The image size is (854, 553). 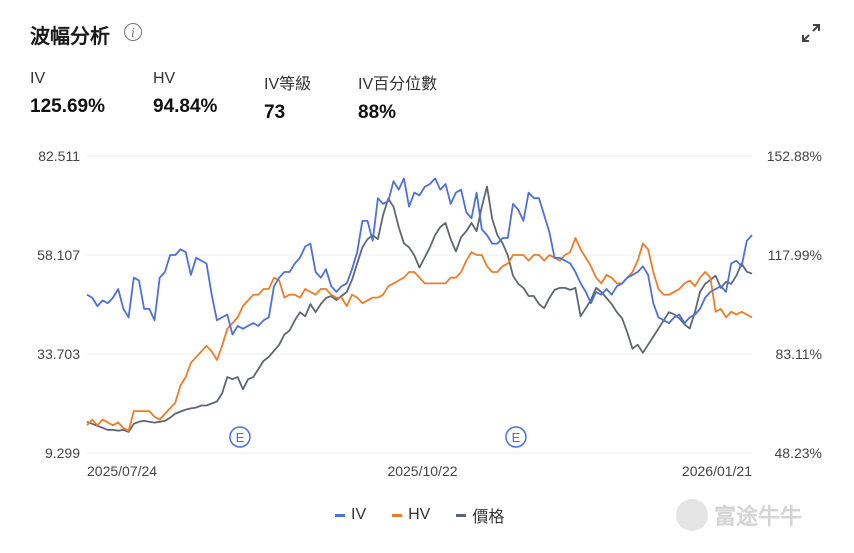 I want to click on y-left-tick-label: 9.299, so click(x=62, y=453).